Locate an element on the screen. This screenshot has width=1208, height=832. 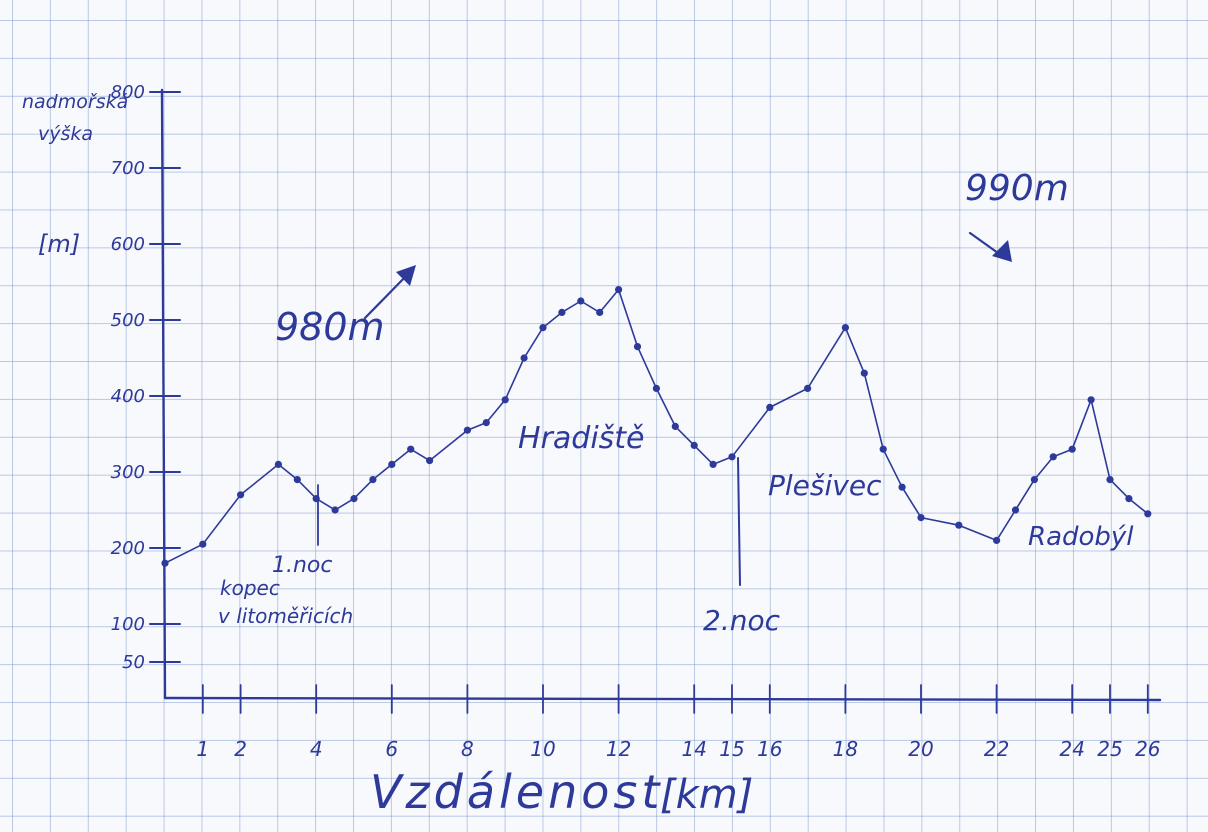
y-ticks: 50 100 200 300 400 500 600 700 800 is located at coordinates (146, 377).